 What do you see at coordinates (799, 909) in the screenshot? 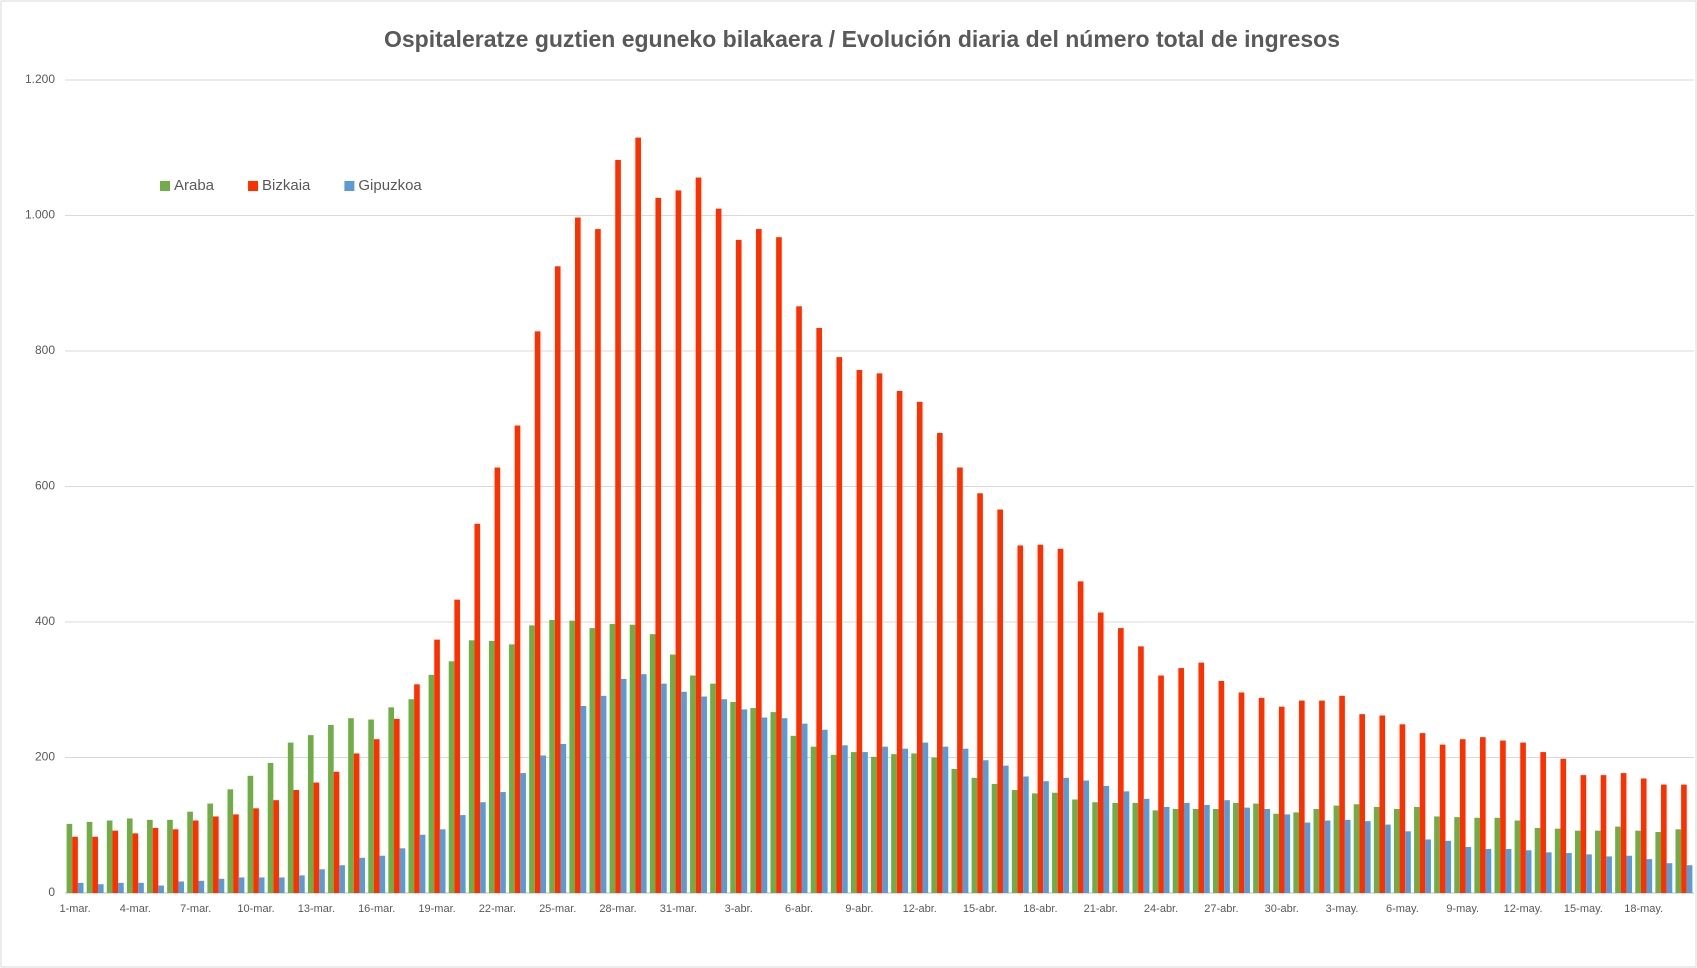
I see `x-tick-label: 6-abr.` at bounding box center [799, 909].